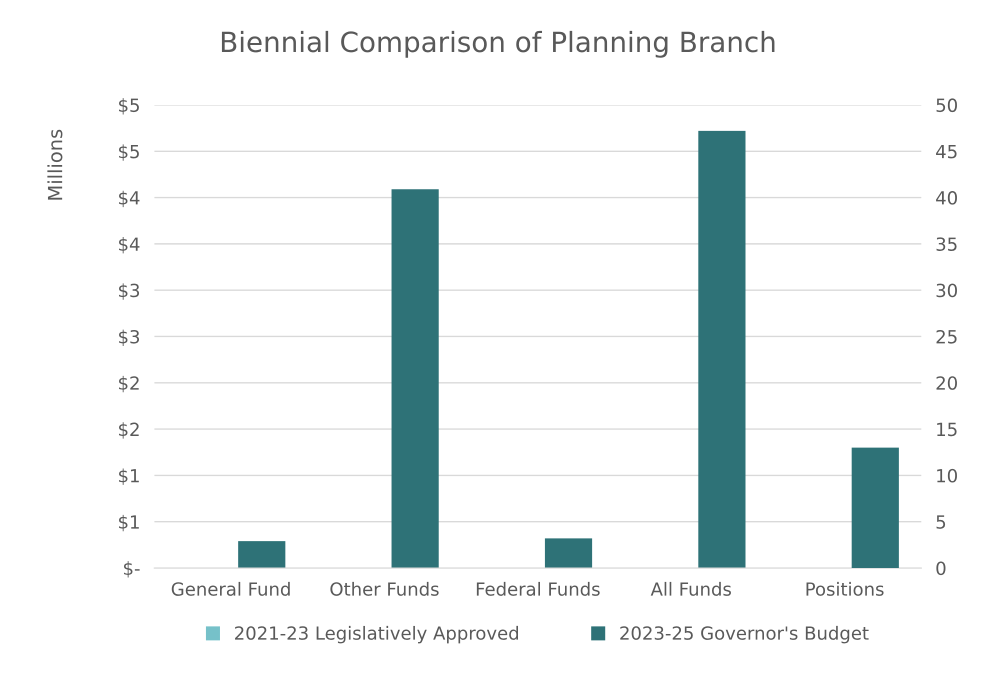 This screenshot has height=686, width=996. What do you see at coordinates (946, 383) in the screenshot?
I see `y2-tick-label: 20` at bounding box center [946, 383].